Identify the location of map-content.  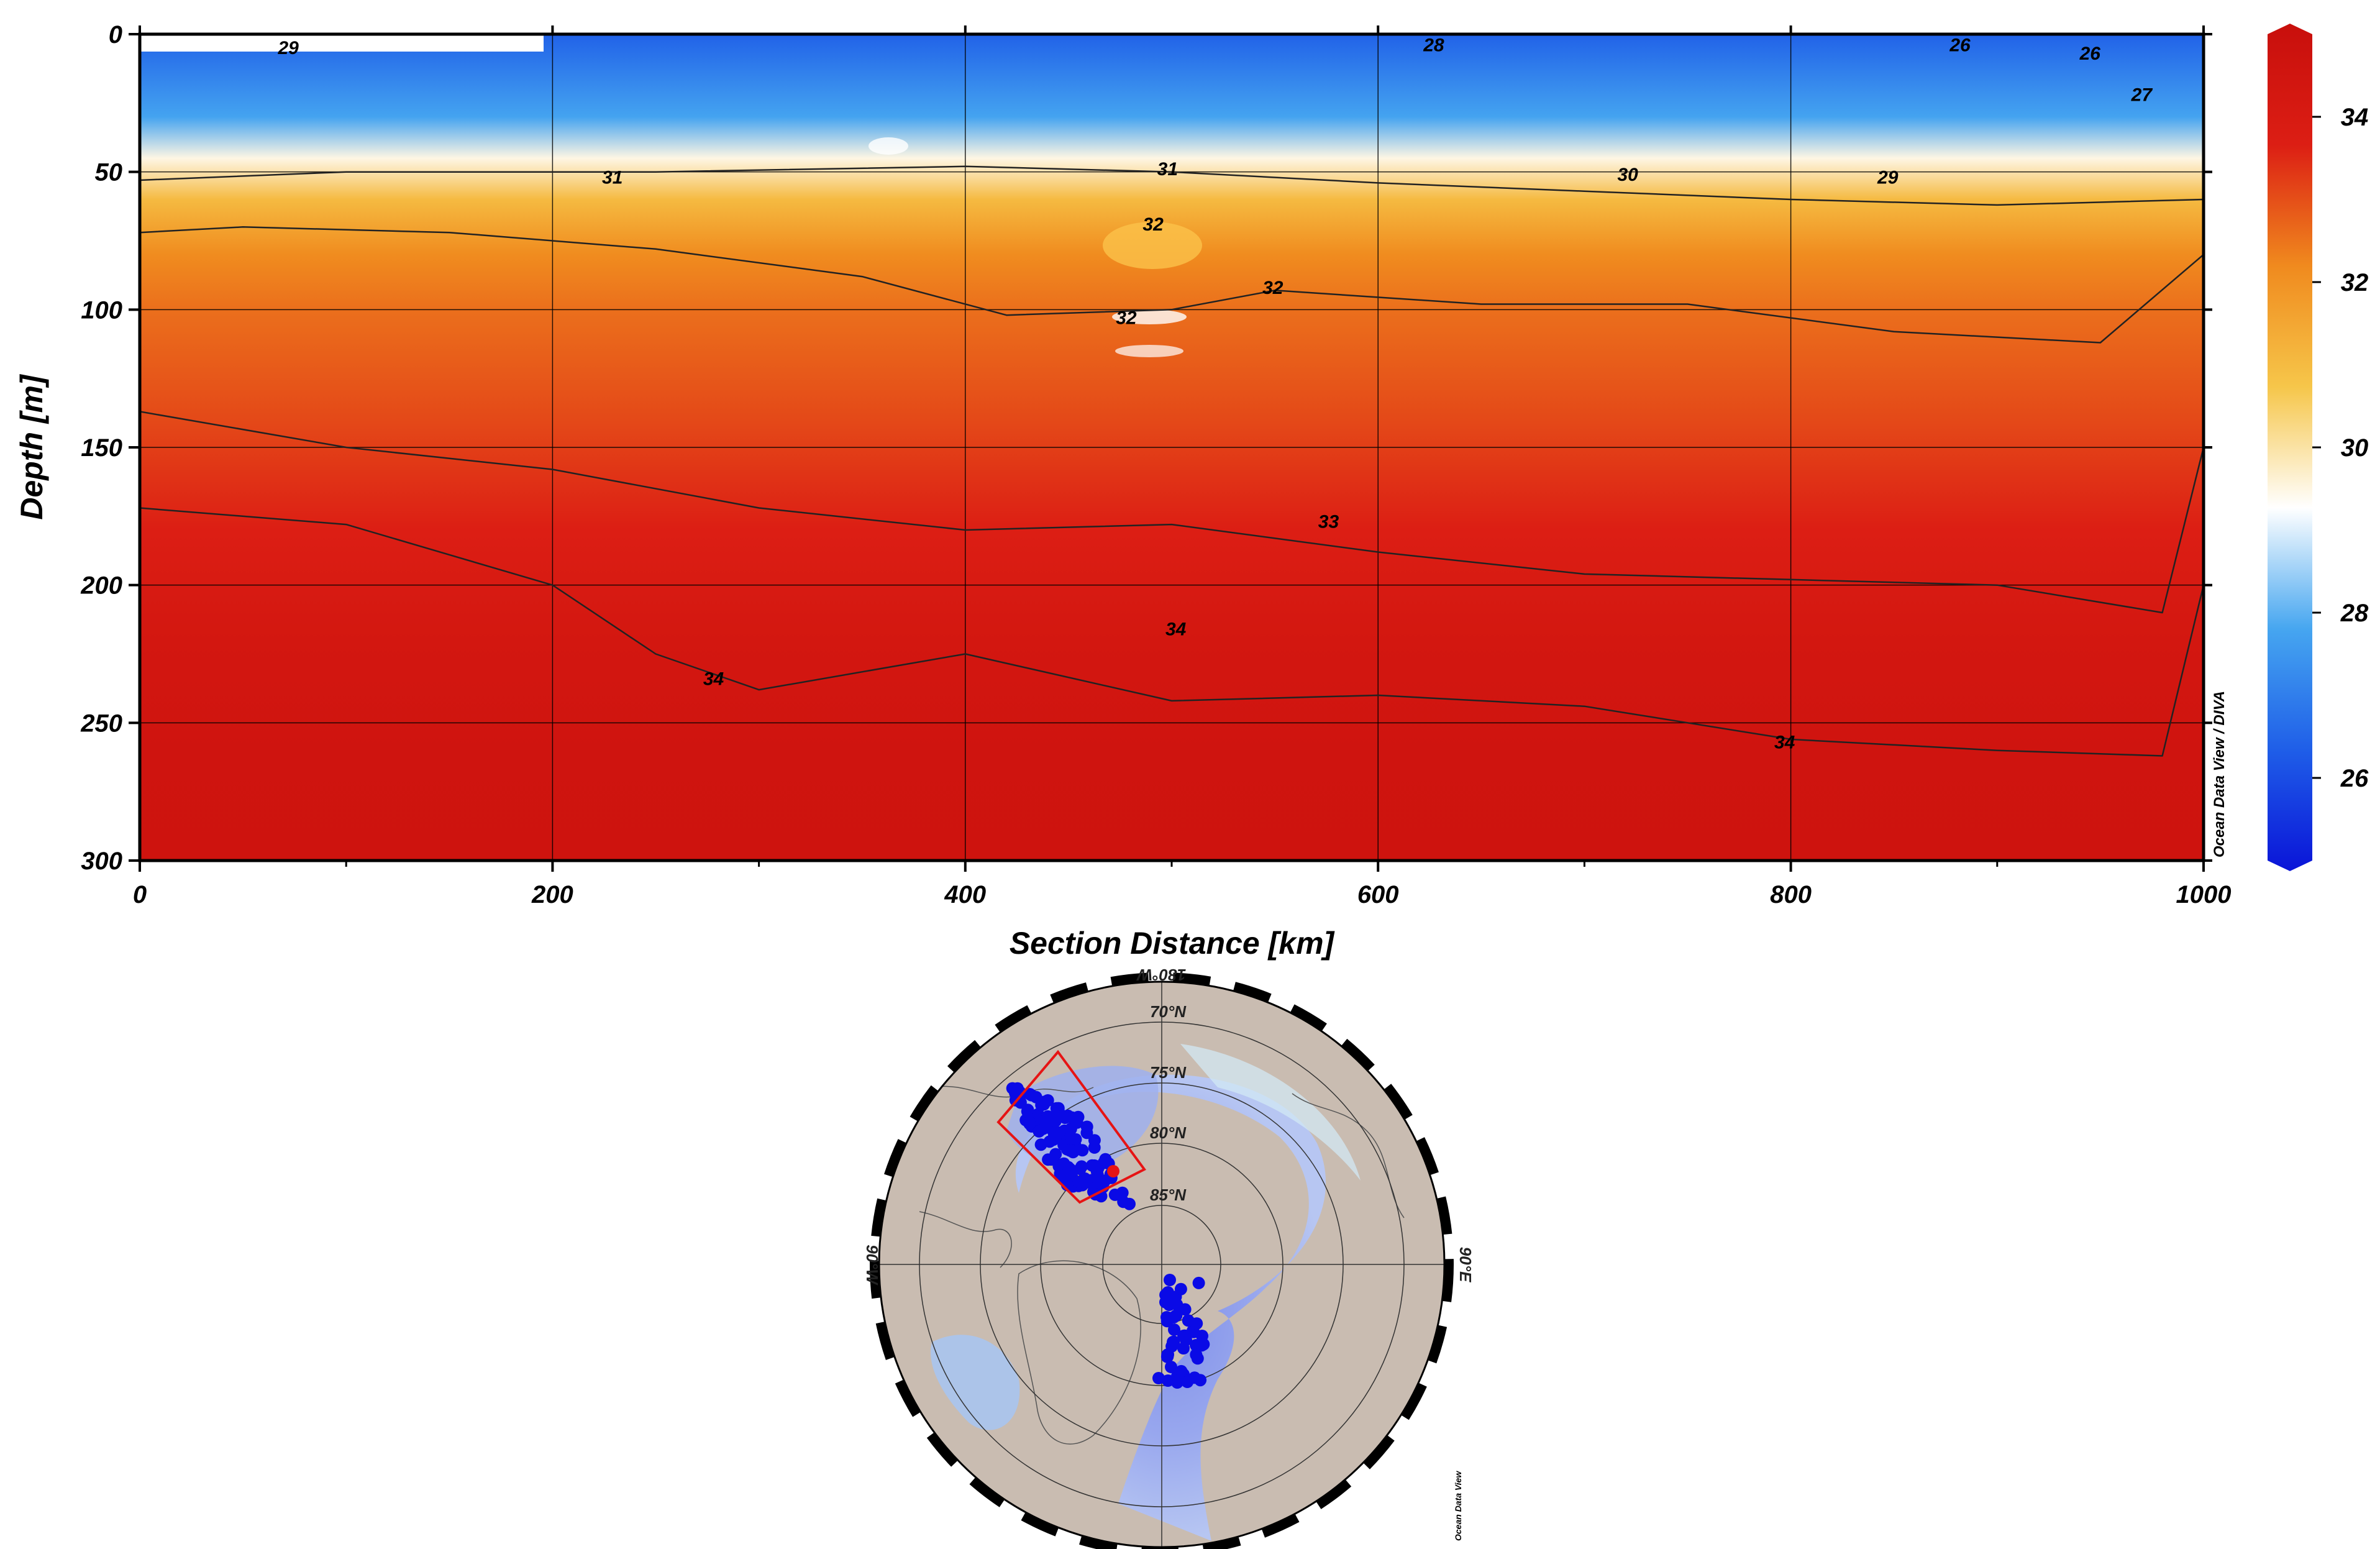
(1161, 1265).